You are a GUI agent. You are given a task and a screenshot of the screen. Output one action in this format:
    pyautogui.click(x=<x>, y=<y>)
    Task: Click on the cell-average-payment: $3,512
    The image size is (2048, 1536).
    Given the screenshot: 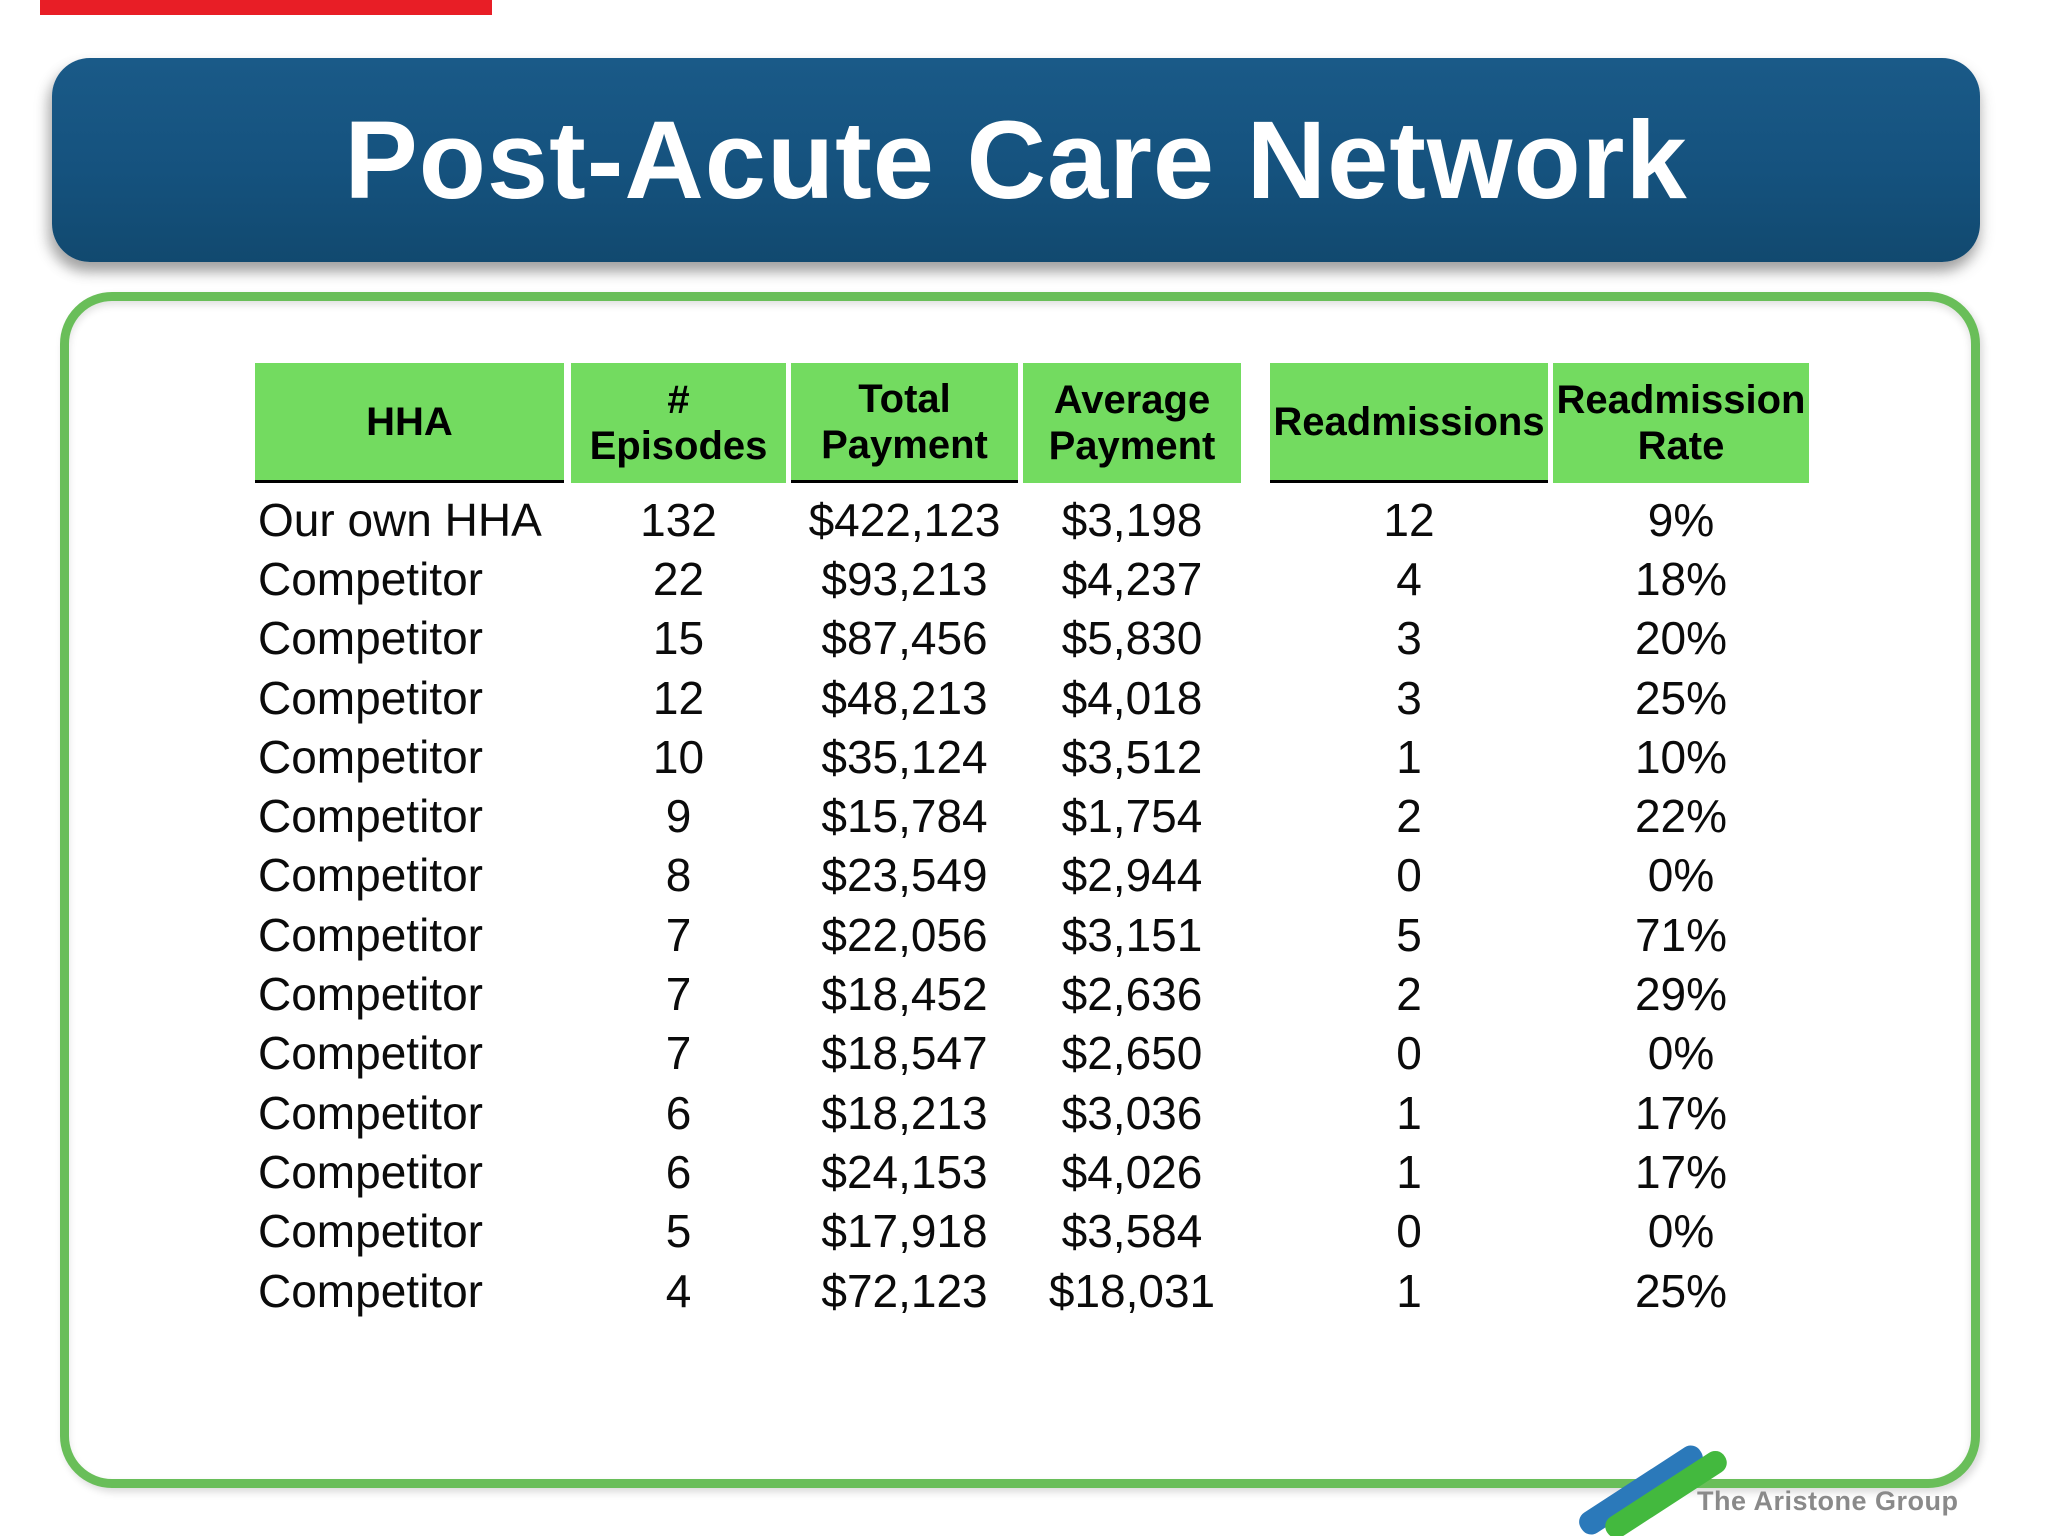 What is the action you would take?
    pyautogui.click(x=1132, y=756)
    